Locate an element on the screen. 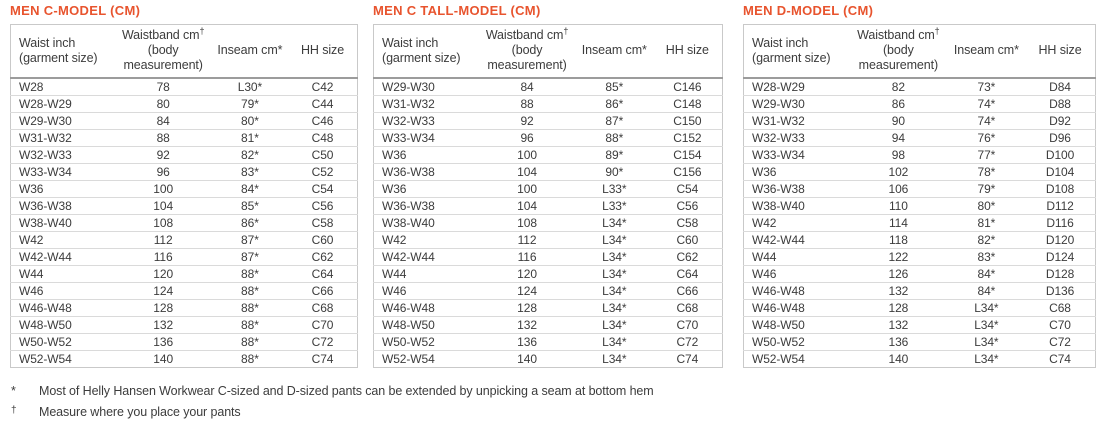 This screenshot has height=423, width=1110. table-cell: C156 is located at coordinates (687, 172).